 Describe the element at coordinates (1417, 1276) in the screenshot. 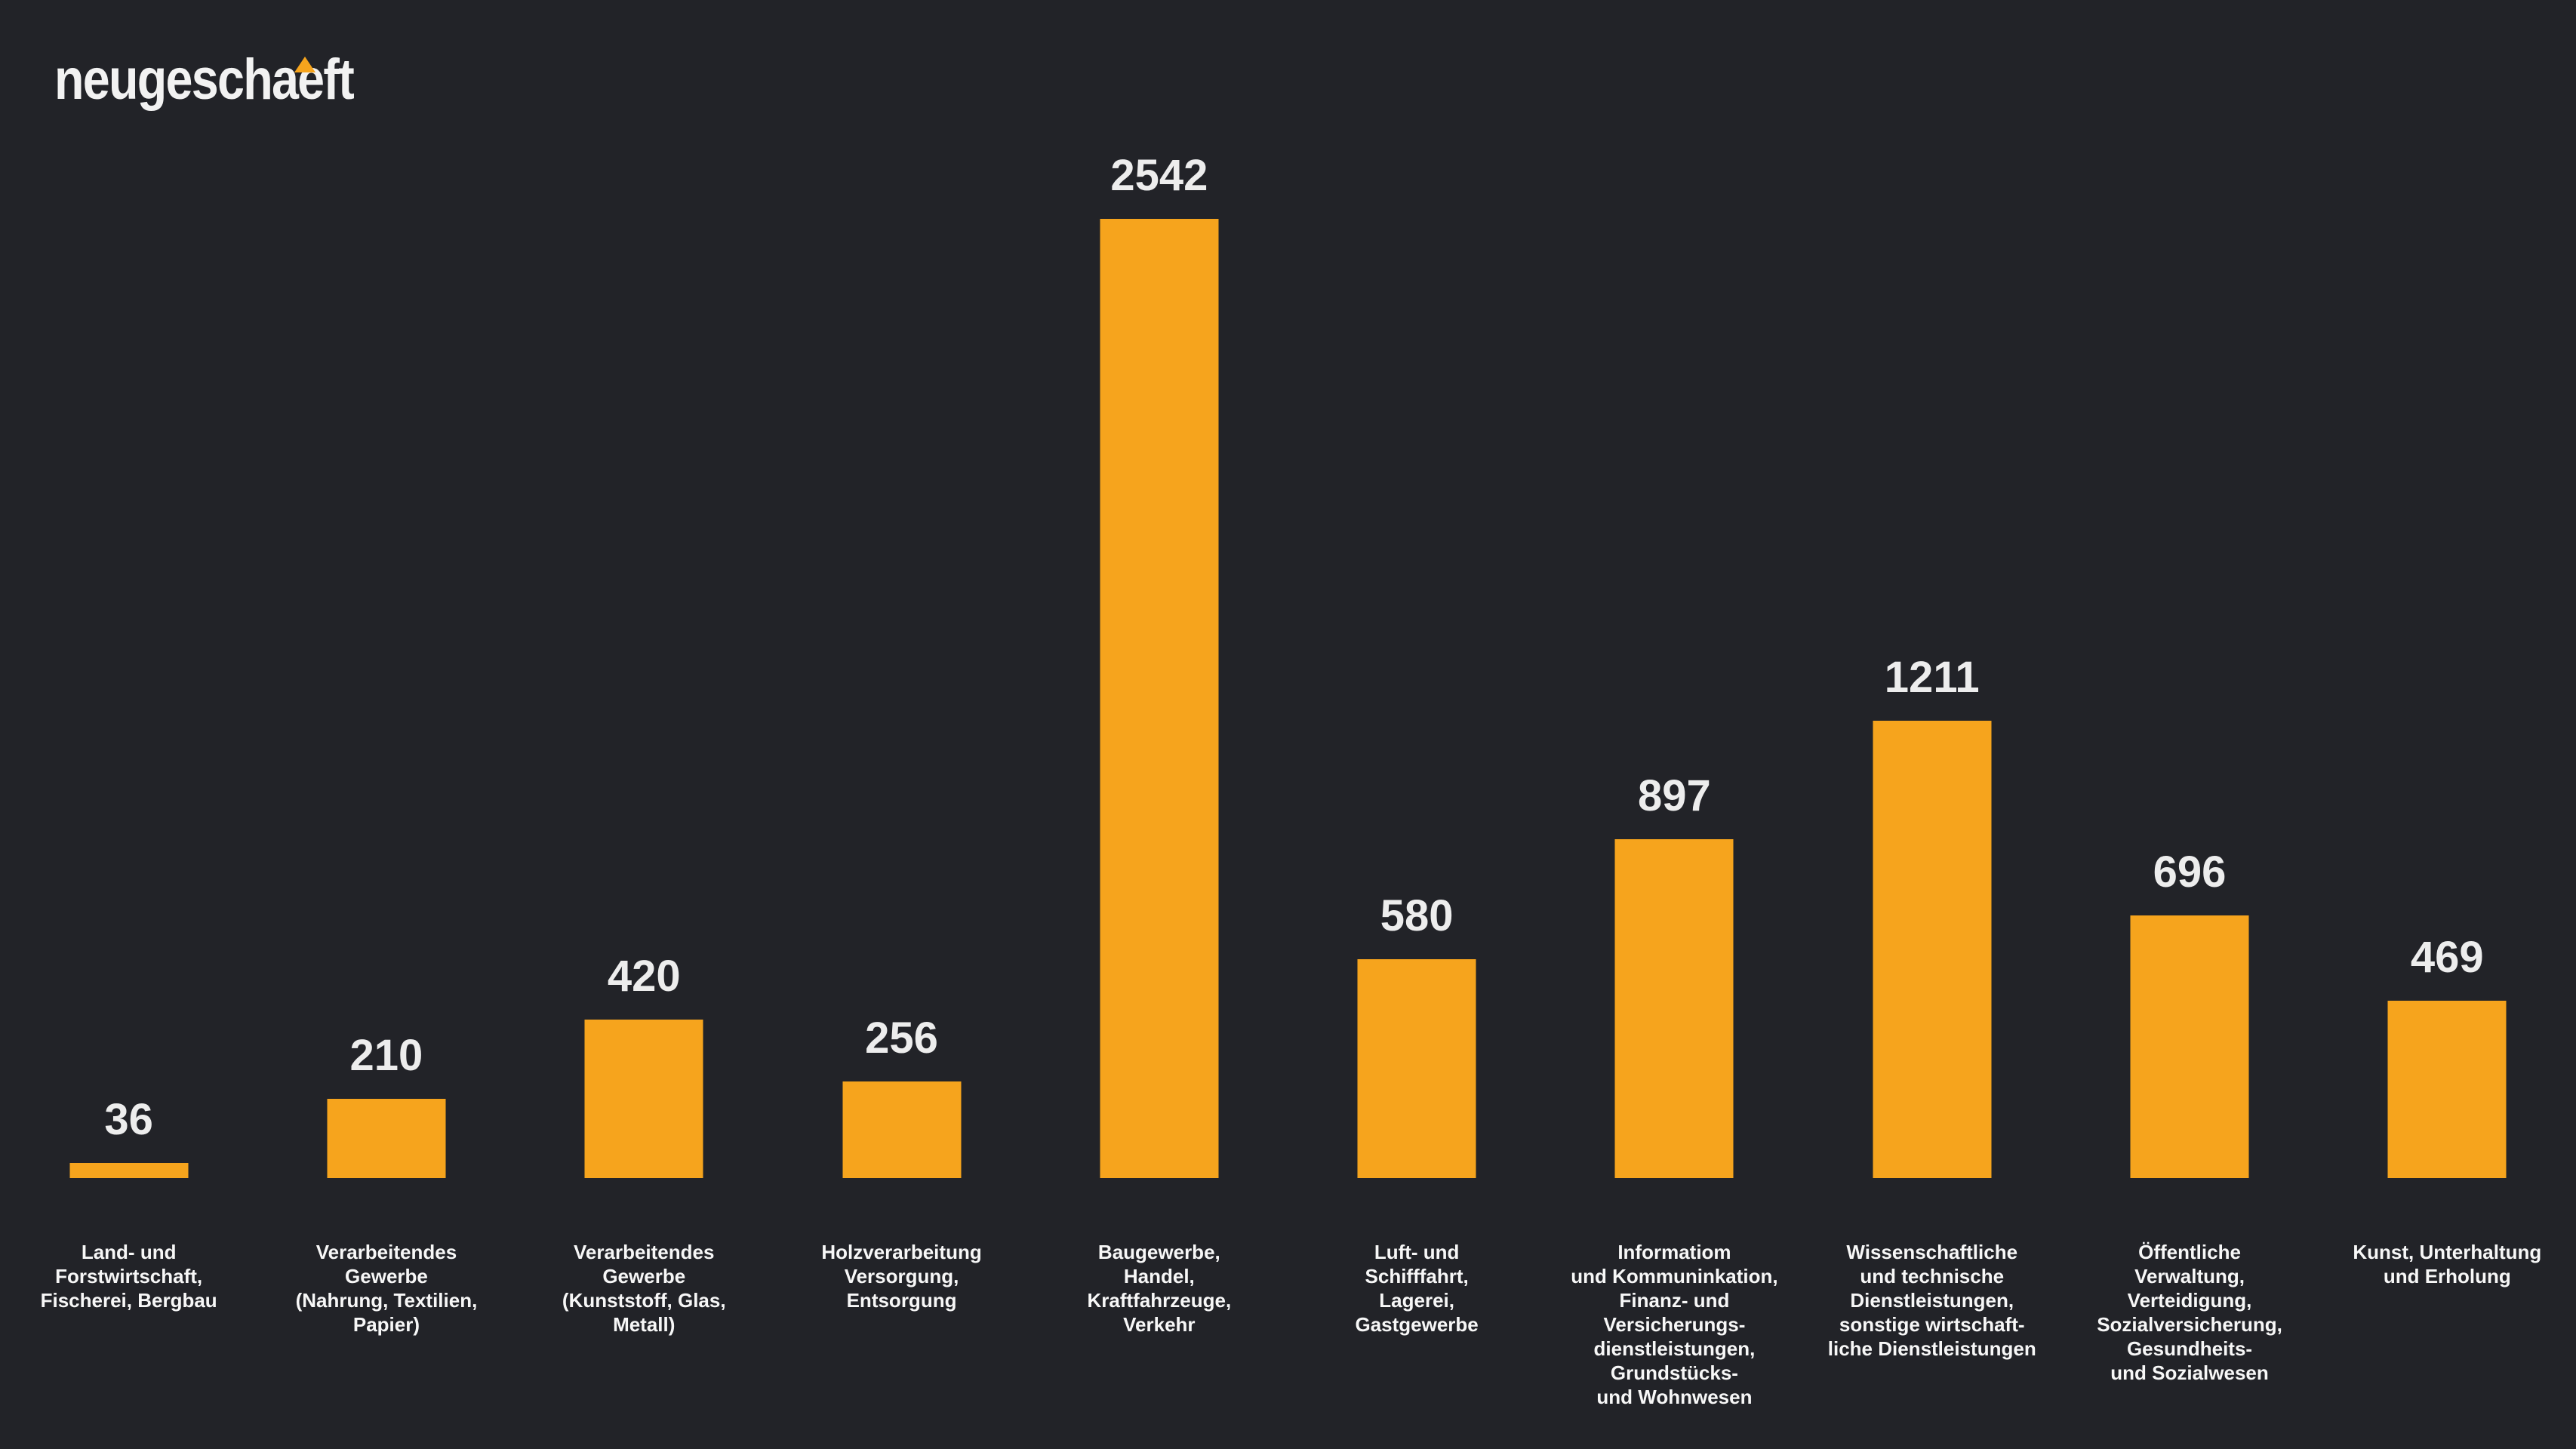

I see `category-label-line: Schifffahrt,` at that location.